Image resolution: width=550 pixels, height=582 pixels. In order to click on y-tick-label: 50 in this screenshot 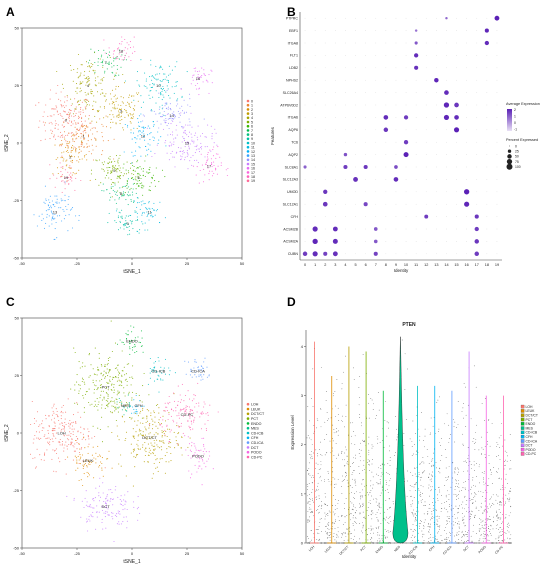, I will do `click(17, 28)`.